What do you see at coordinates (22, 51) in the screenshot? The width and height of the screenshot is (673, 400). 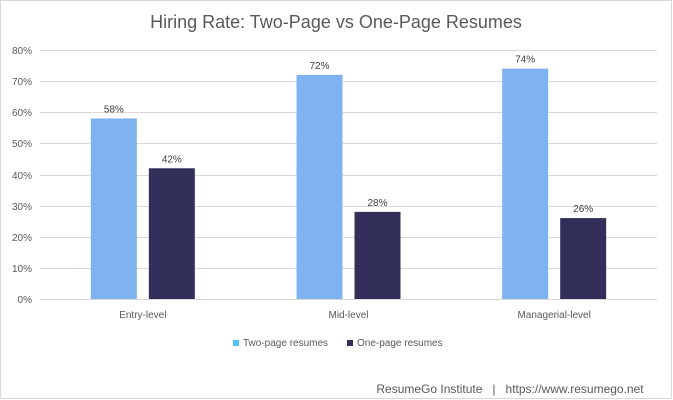 I see `y-tick-label: 80%` at bounding box center [22, 51].